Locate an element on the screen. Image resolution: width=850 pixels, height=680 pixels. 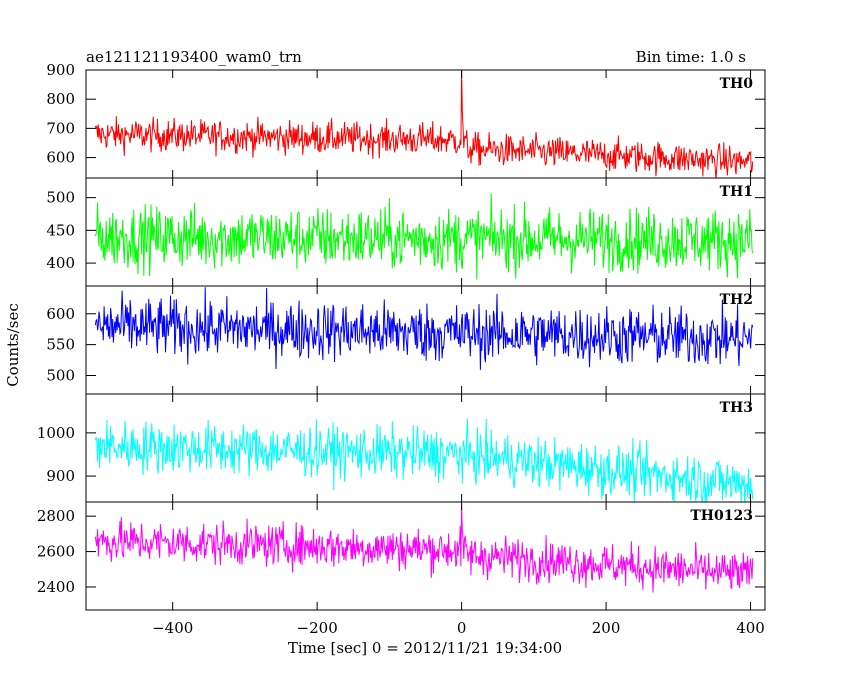
panel-th0: 600 700 800 900 TH0 is located at coordinates (406, 120).